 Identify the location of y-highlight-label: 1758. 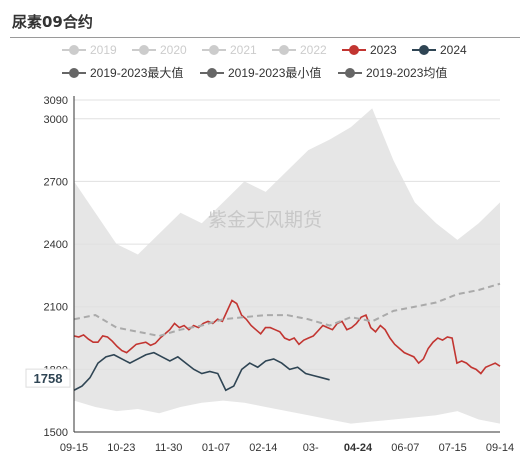
(48, 378).